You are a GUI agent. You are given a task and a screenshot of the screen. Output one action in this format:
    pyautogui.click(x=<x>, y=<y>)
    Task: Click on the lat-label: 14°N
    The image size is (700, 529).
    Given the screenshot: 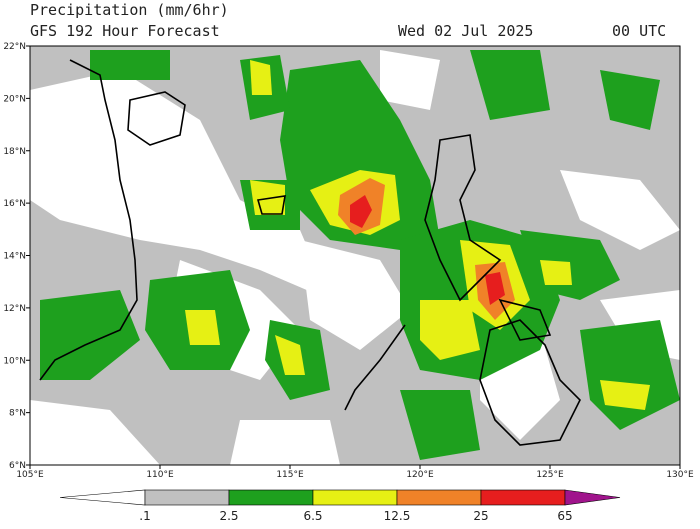 What is the action you would take?
    pyautogui.click(x=14, y=257)
    